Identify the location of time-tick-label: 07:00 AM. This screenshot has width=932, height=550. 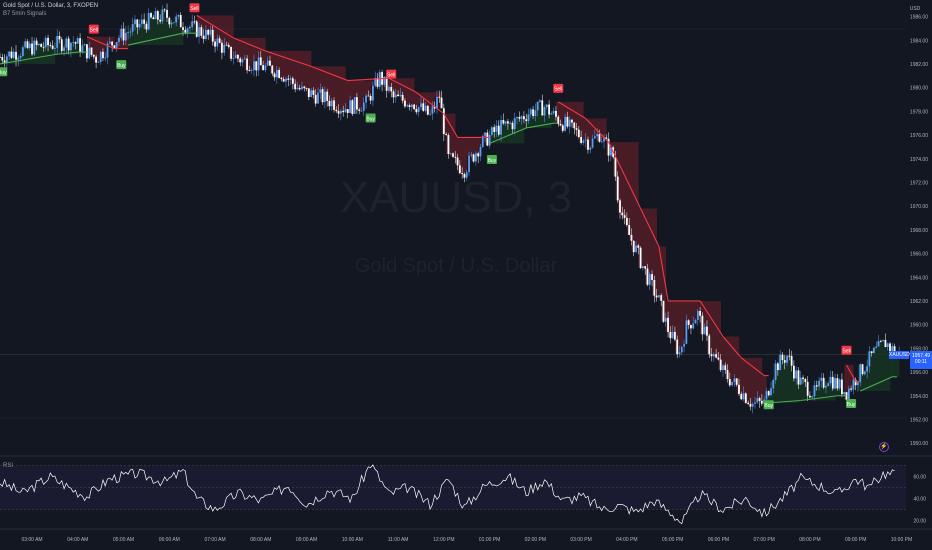
(214, 540).